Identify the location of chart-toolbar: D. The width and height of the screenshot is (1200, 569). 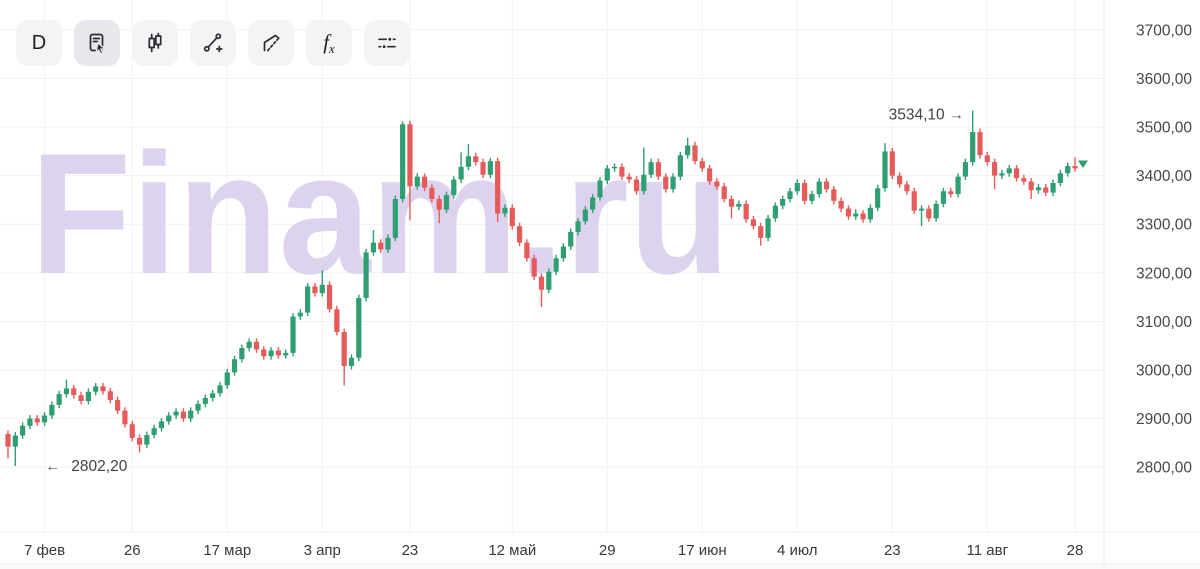
(213, 43).